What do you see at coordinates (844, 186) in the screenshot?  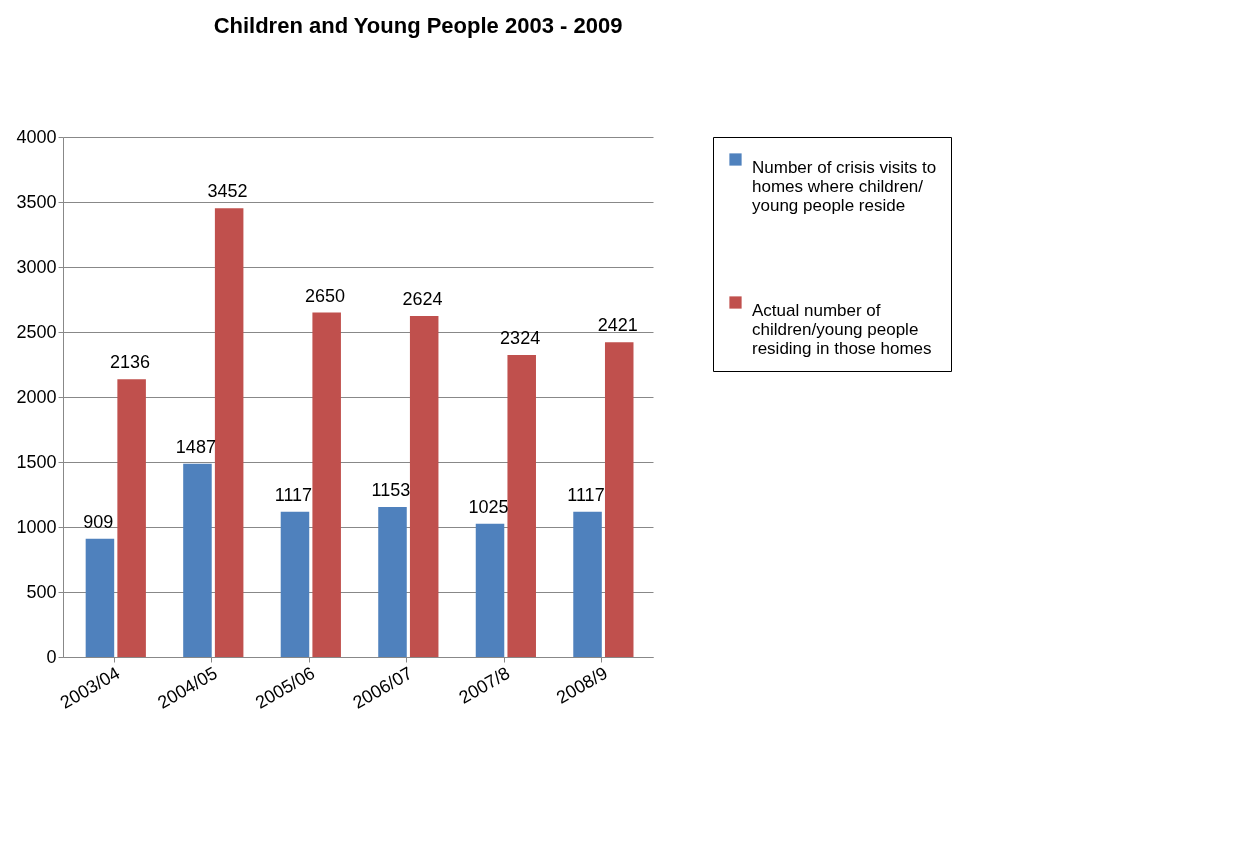 I see `legend-label: Number of crisis visits to homes where children/ young people reside` at bounding box center [844, 186].